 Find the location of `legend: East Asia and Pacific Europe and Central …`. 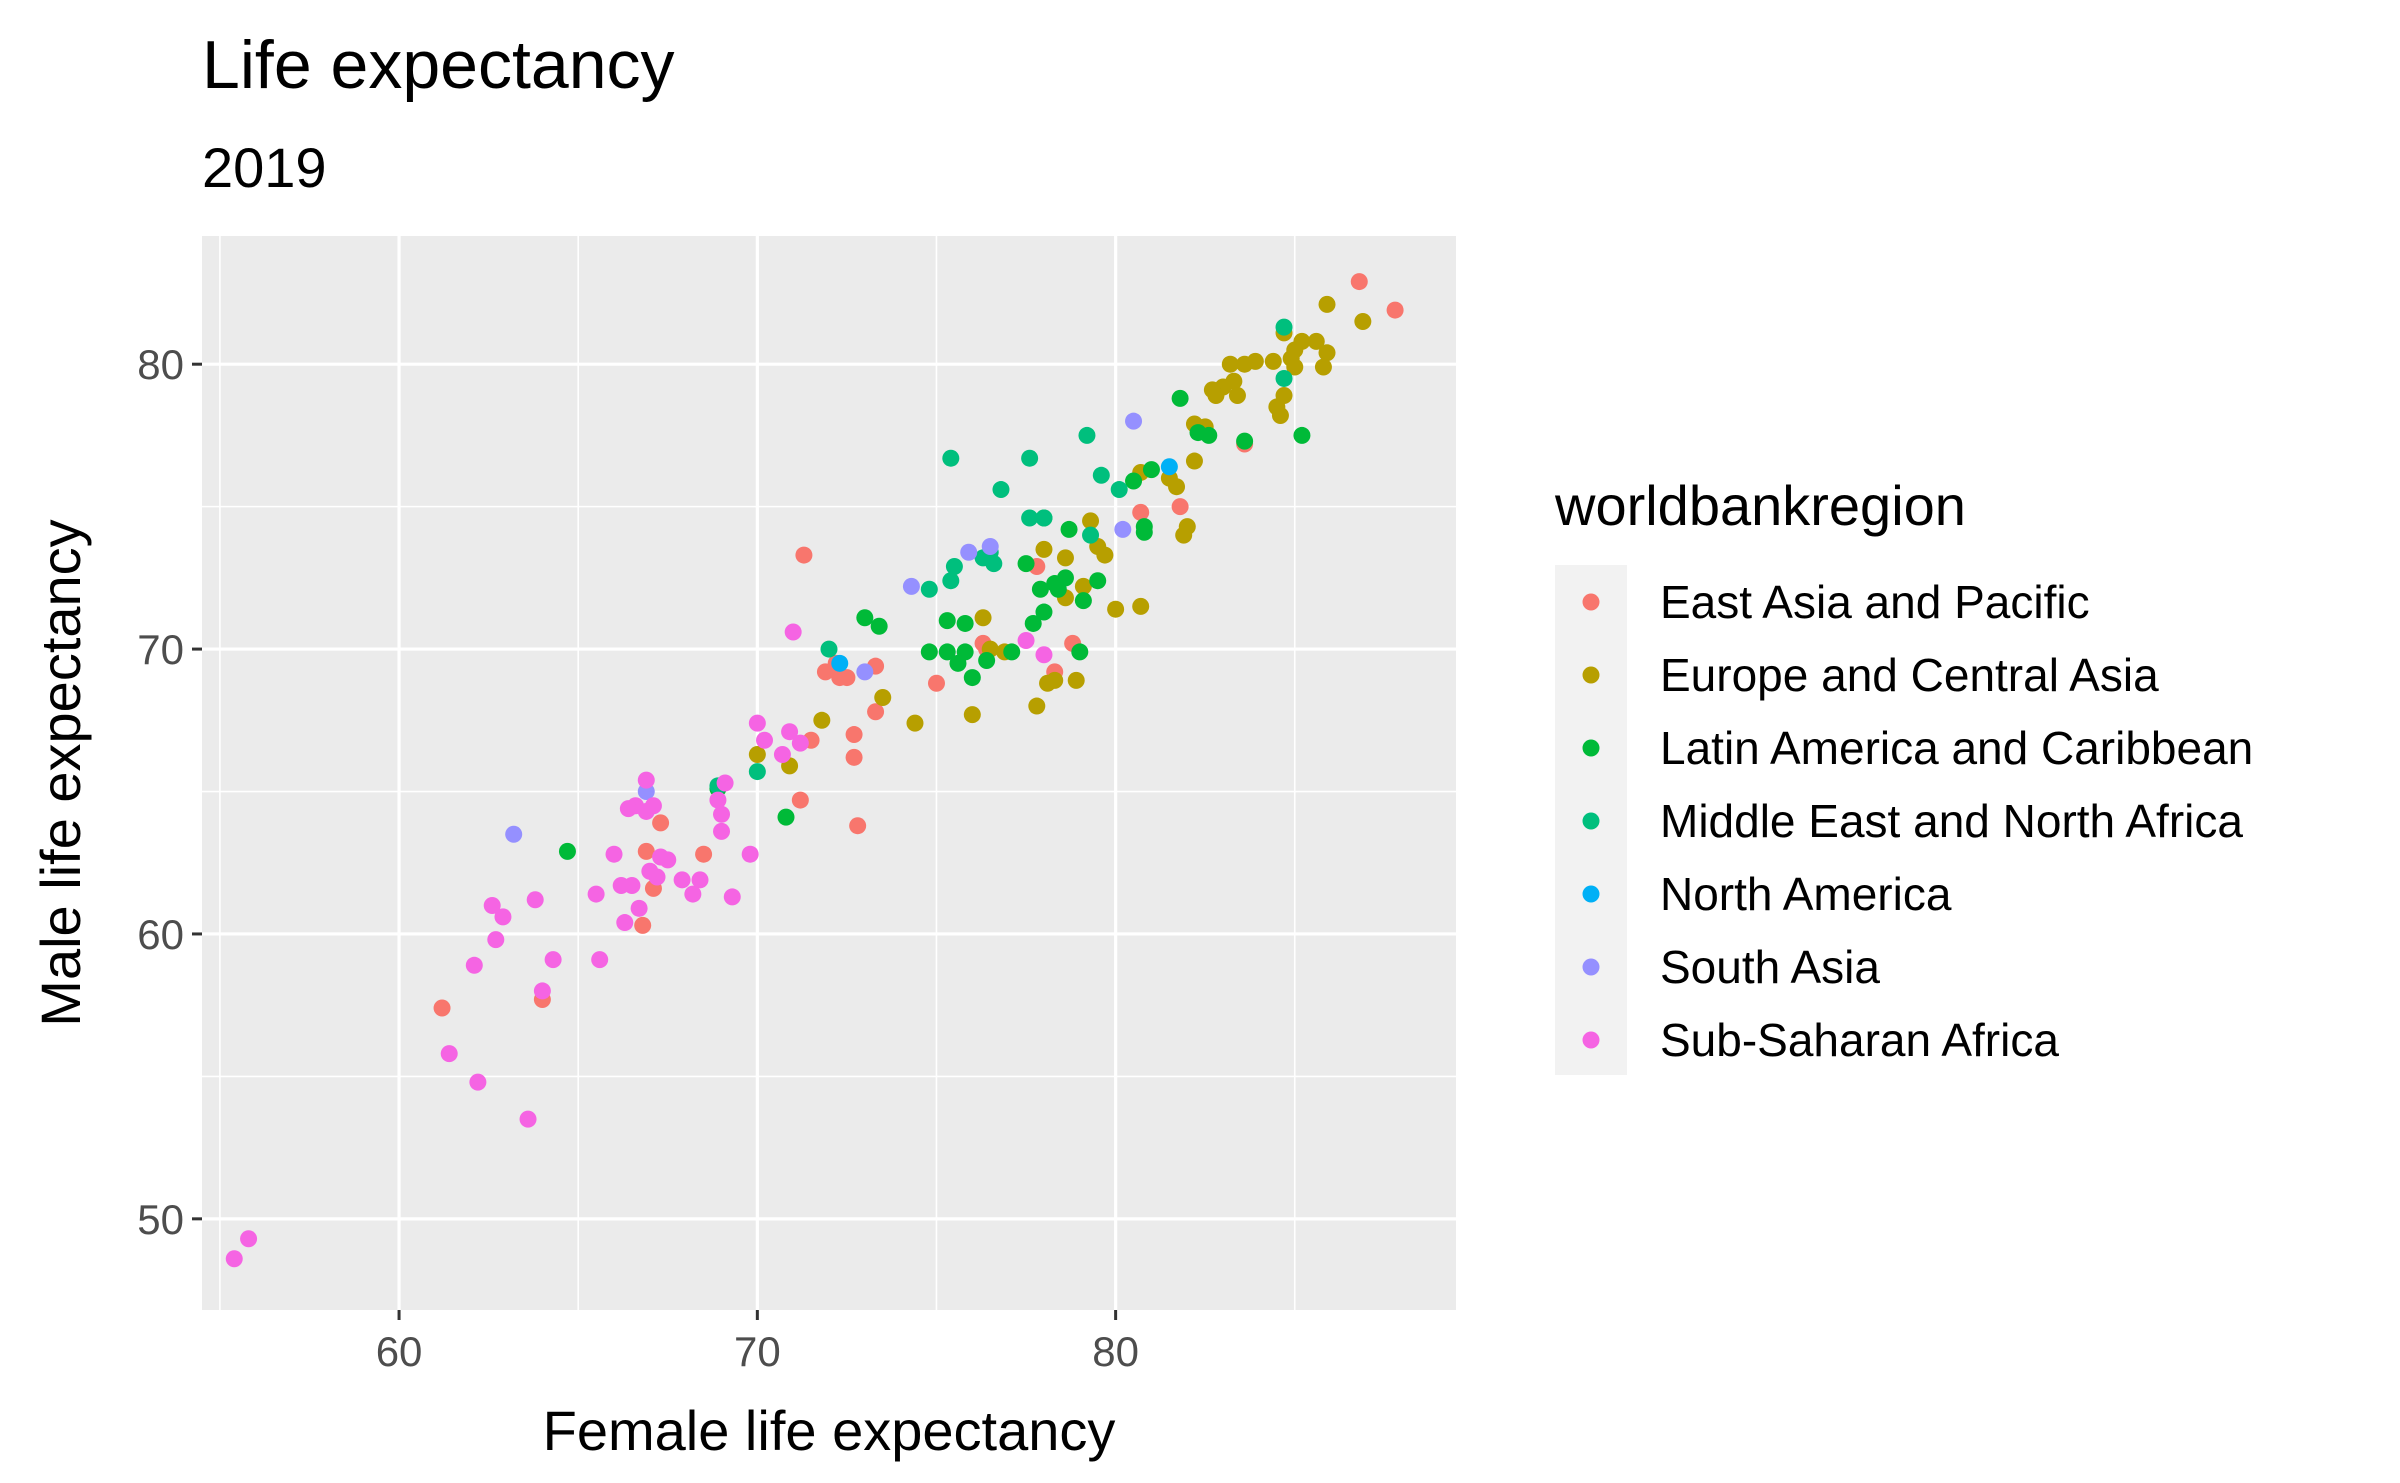

legend: East Asia and Pacific Europe and Central … is located at coordinates (1917, 821).